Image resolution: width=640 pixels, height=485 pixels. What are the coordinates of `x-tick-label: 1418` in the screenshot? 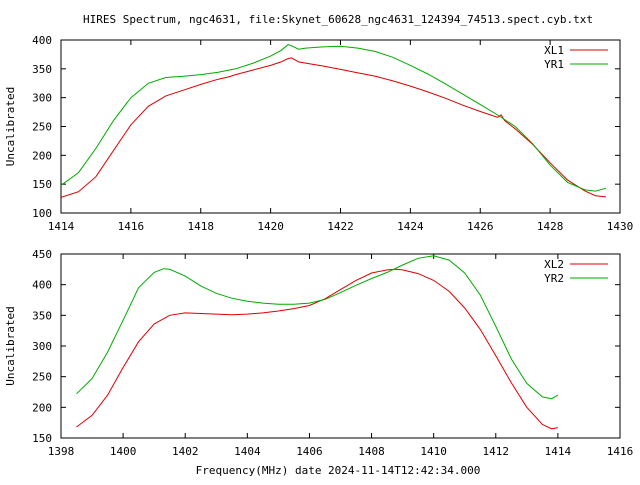 It's located at (201, 226).